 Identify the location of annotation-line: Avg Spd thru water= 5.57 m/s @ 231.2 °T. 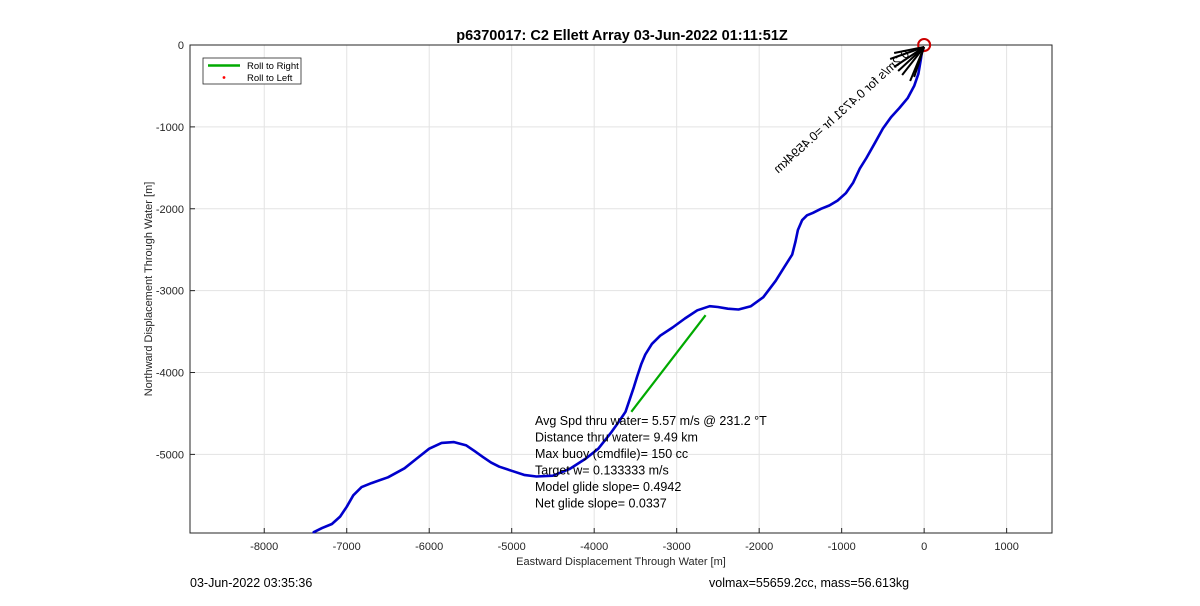
(651, 421).